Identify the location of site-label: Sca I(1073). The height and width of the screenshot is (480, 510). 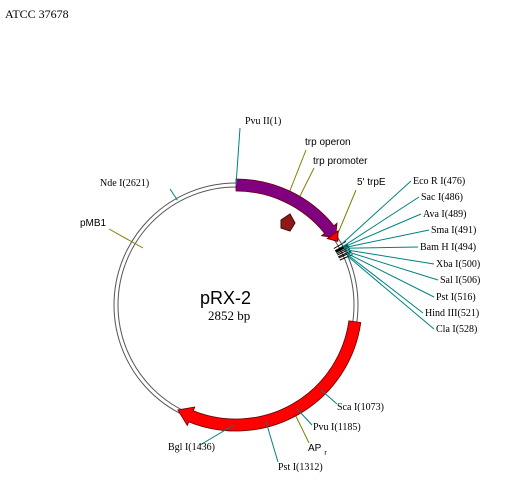
(360, 407).